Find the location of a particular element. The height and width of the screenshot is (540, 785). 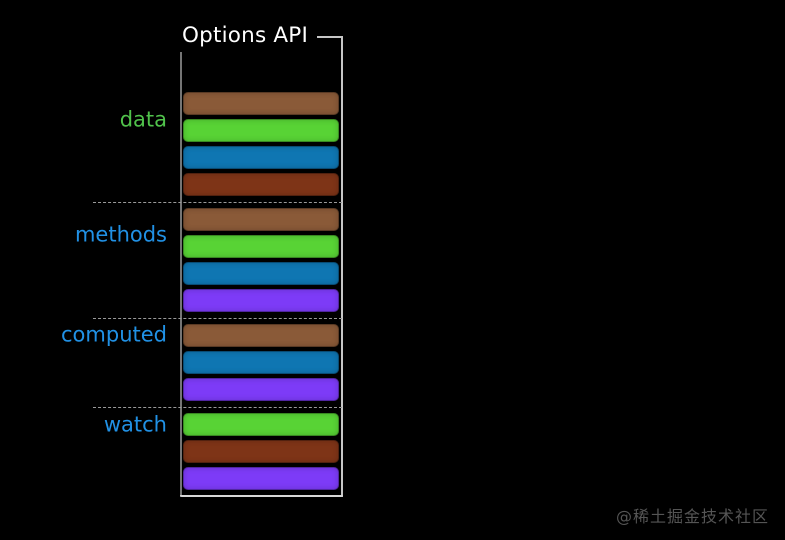

container-left-border is located at coordinates (181, 274).